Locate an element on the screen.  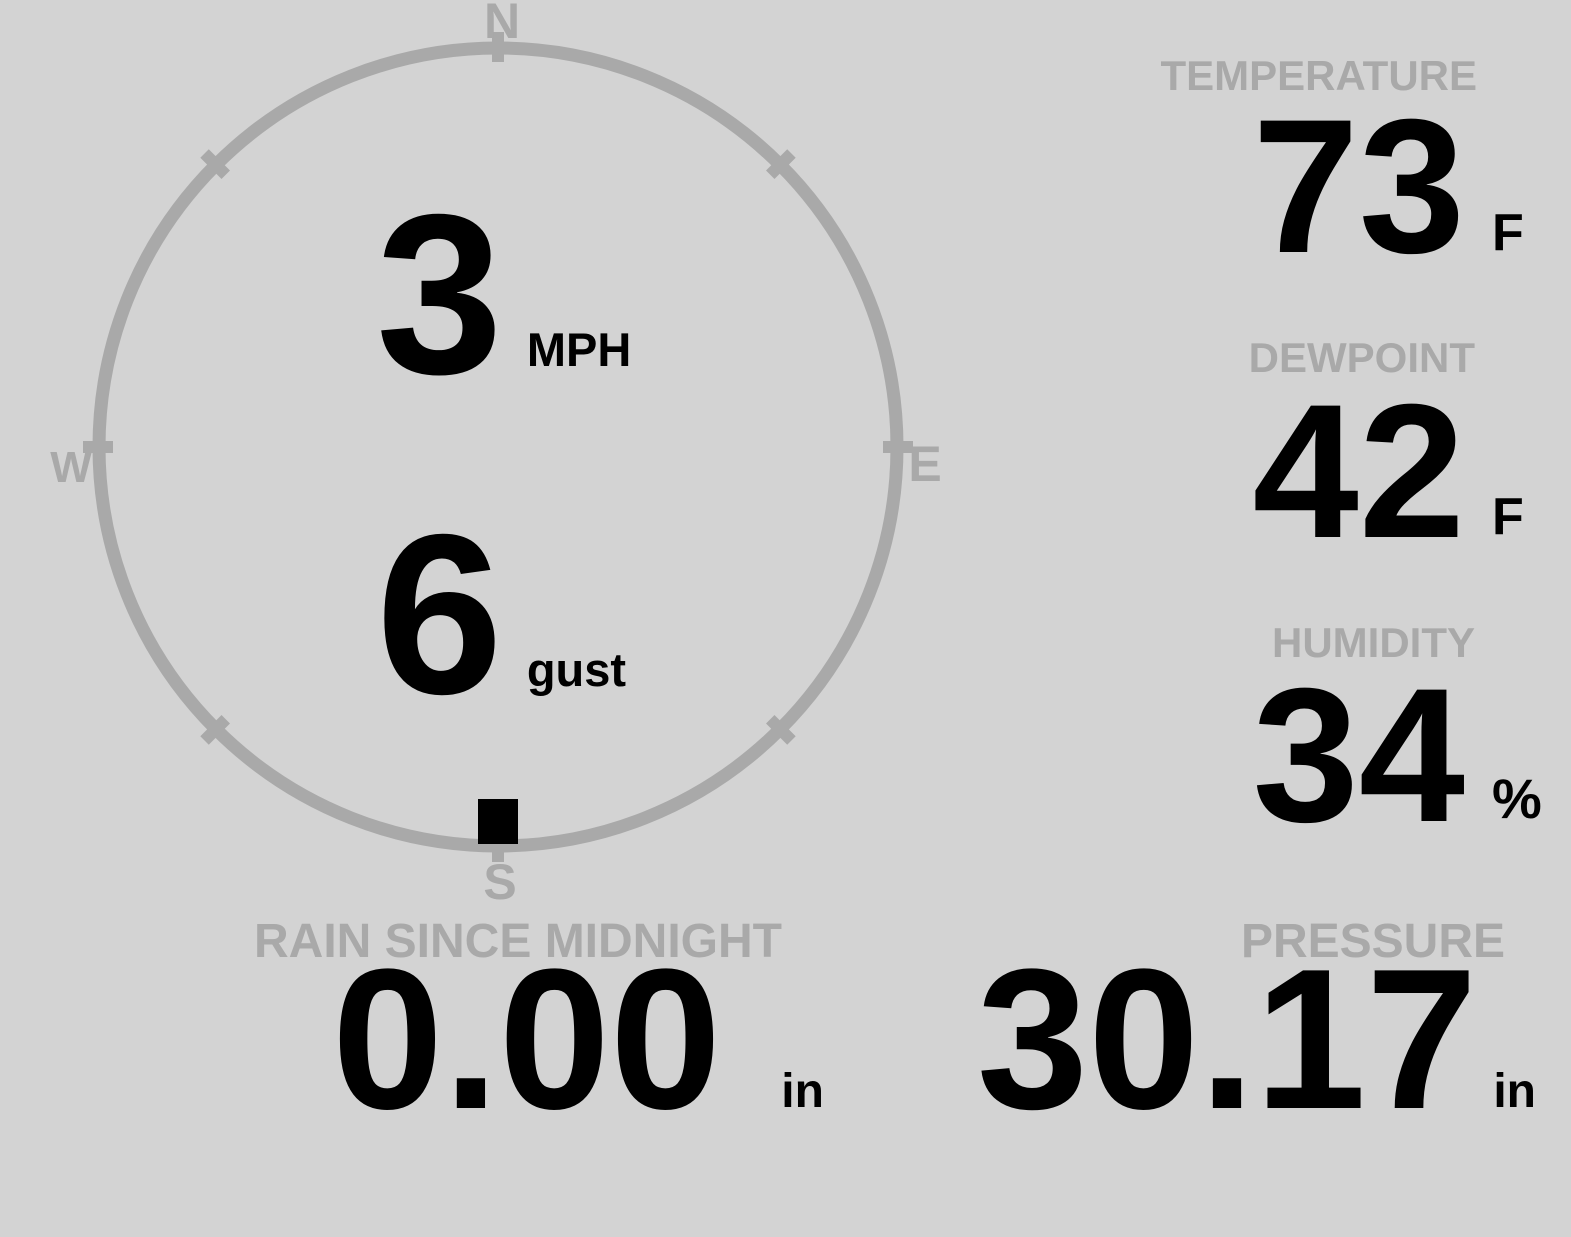
temperature-unit: F is located at coordinates (1508, 233).